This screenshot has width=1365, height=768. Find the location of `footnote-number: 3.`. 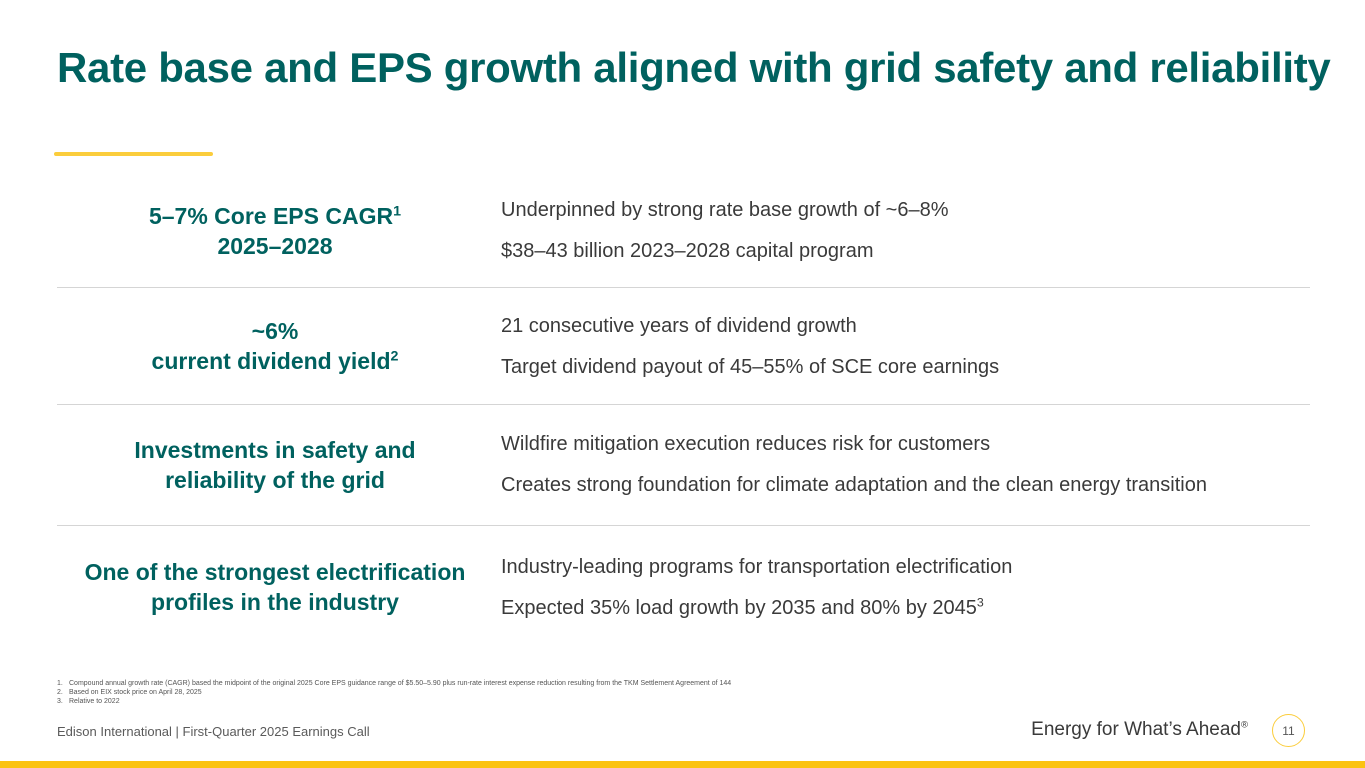

footnote-number: 3. is located at coordinates (60, 701).